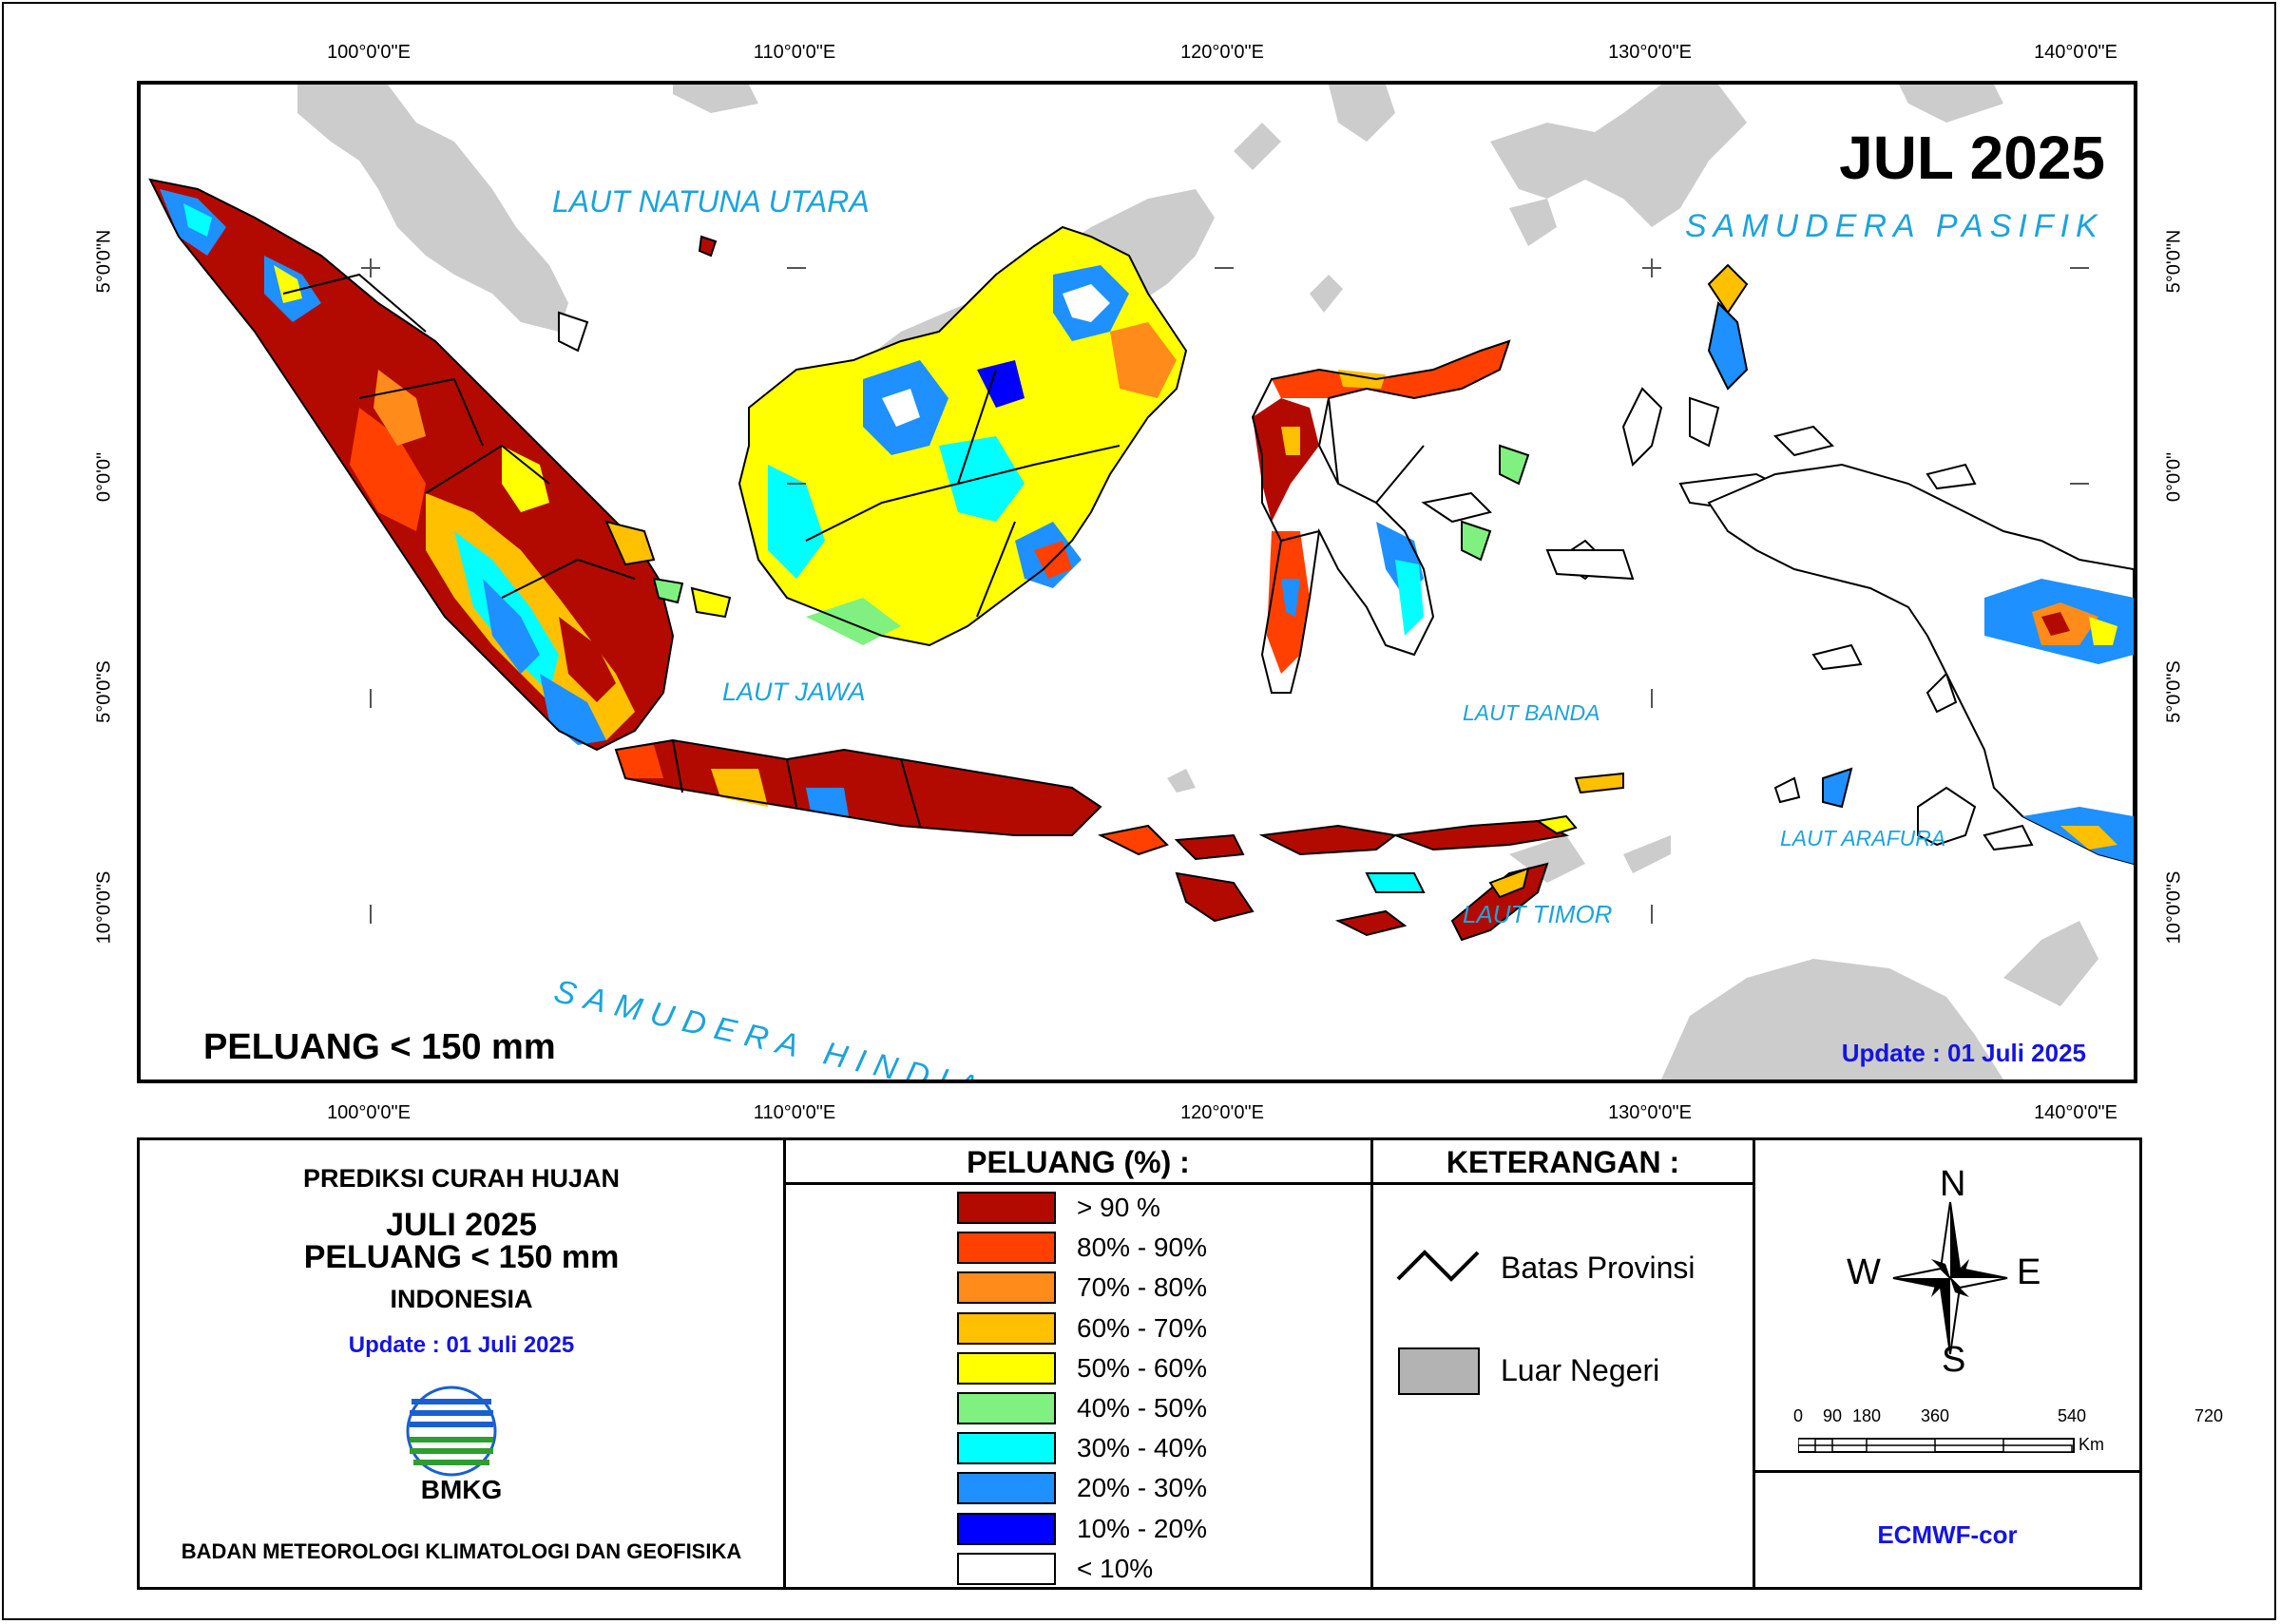 Image resolution: width=2280 pixels, height=1624 pixels. What do you see at coordinates (1964, 1053) in the screenshot?
I see `map-update-label: Update : 01 Juli 2025` at bounding box center [1964, 1053].